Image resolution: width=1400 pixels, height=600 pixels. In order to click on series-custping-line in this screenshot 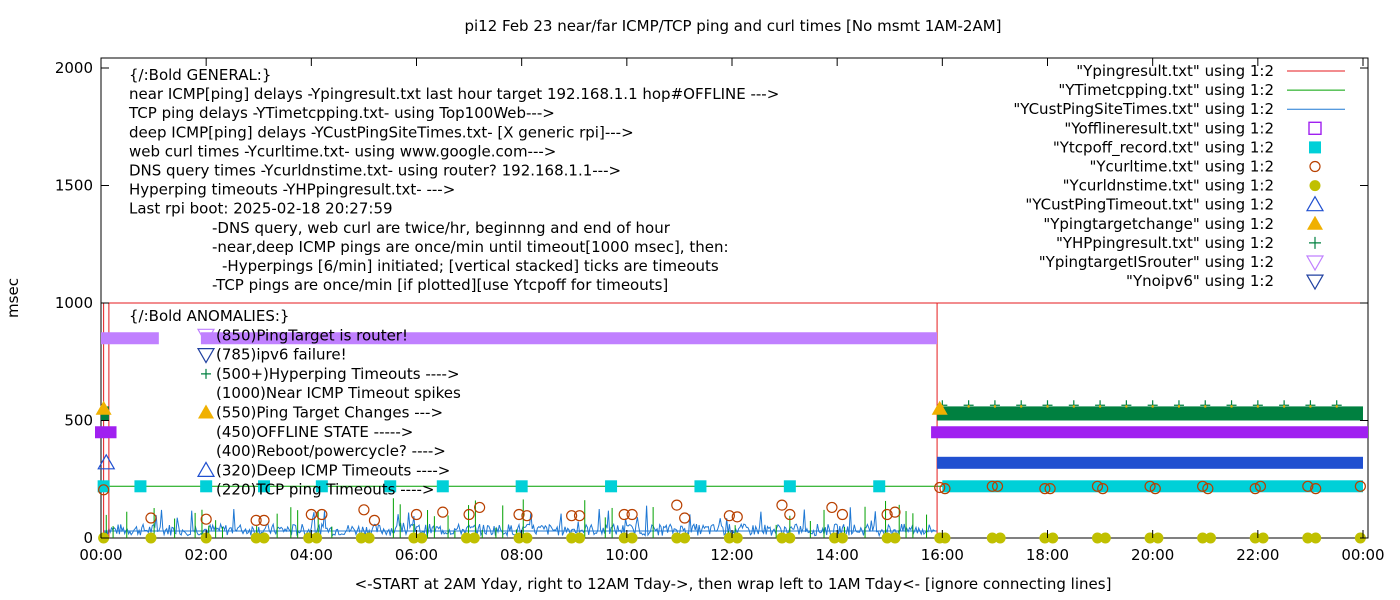, I will do `click(520, 521)`.